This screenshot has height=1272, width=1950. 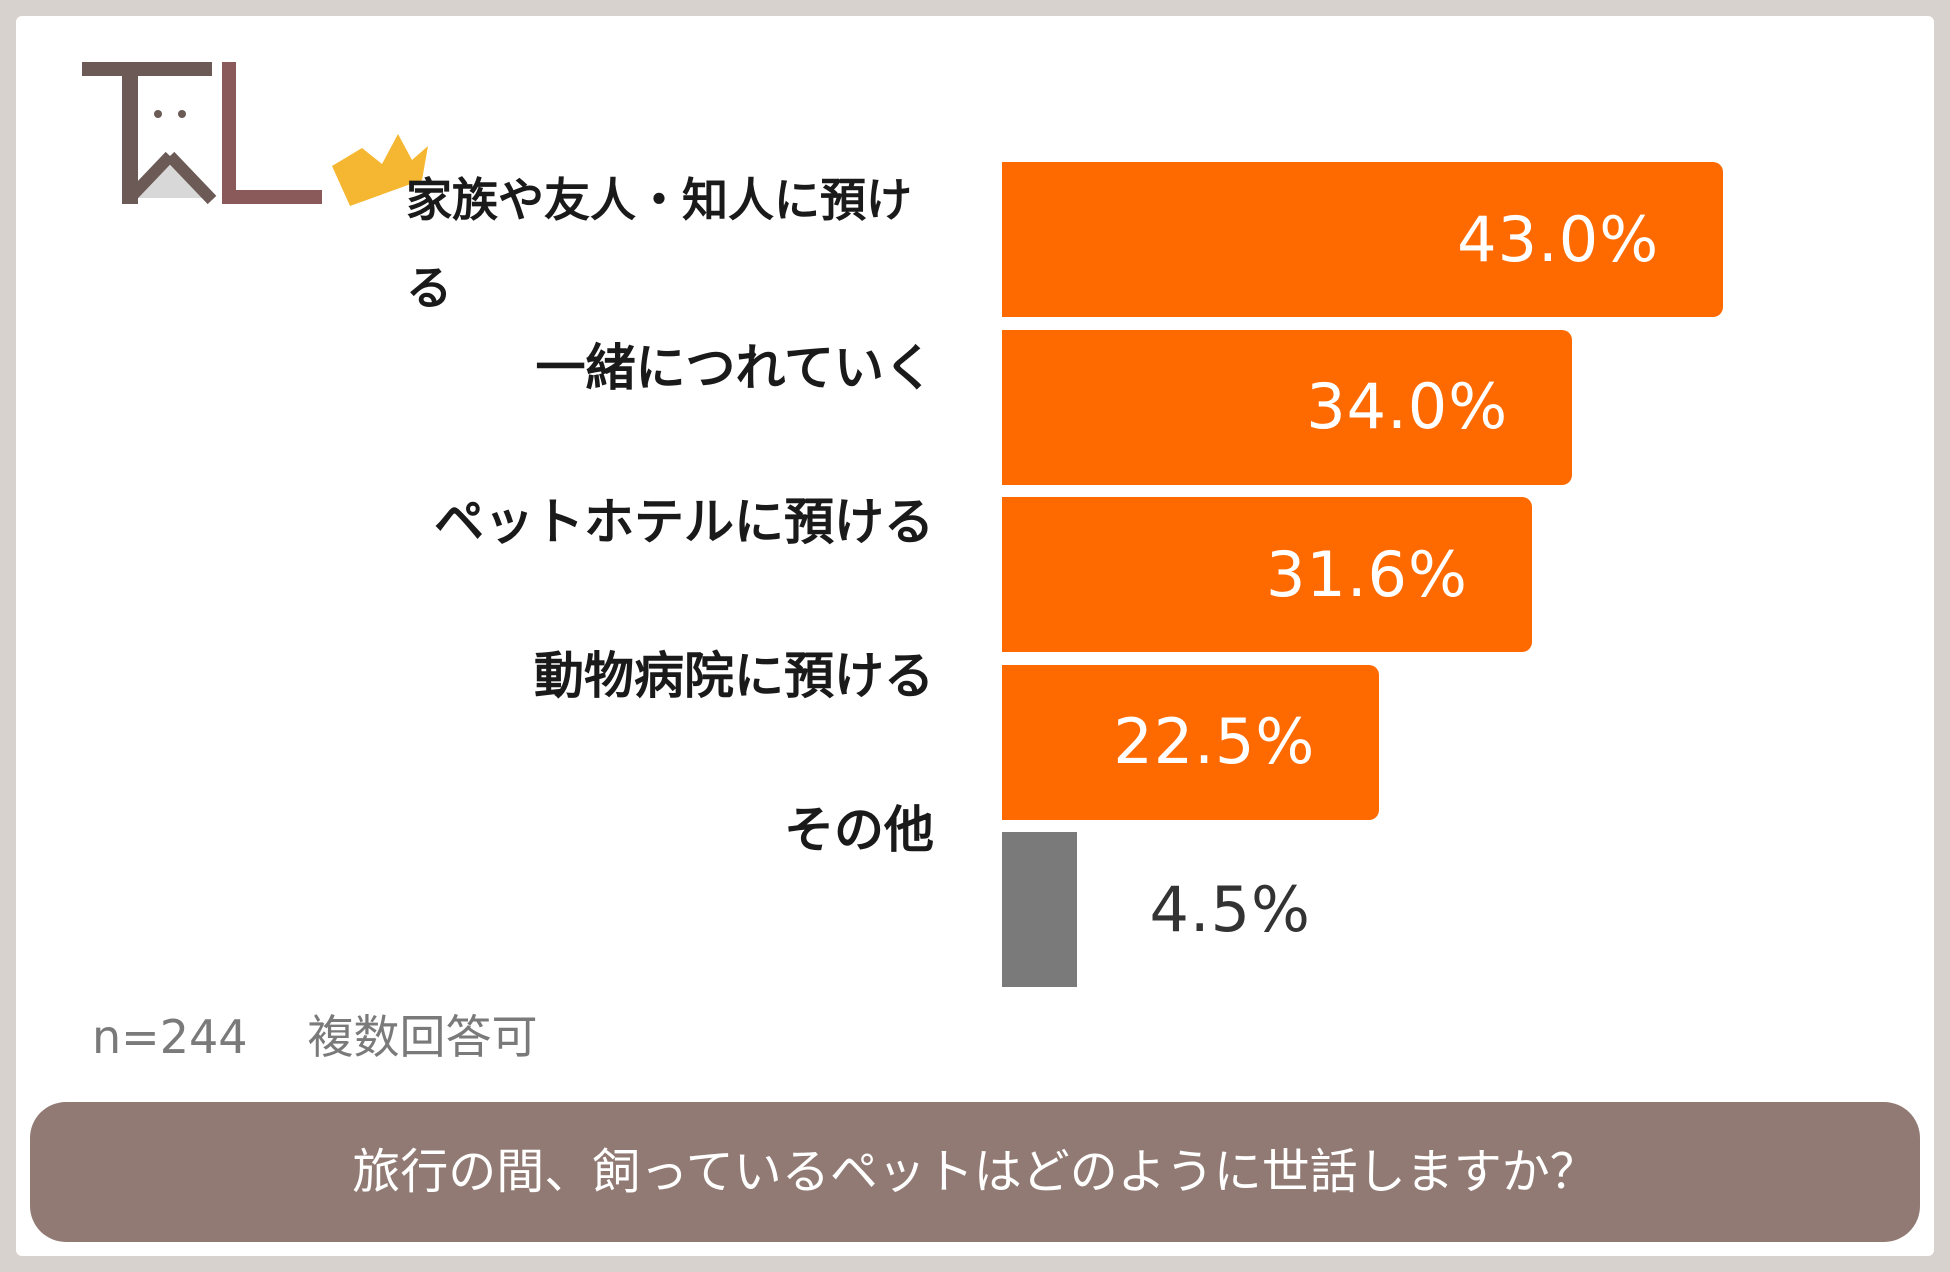 What do you see at coordinates (1407, 406) in the screenshot?
I see `value-label: 34.0%` at bounding box center [1407, 406].